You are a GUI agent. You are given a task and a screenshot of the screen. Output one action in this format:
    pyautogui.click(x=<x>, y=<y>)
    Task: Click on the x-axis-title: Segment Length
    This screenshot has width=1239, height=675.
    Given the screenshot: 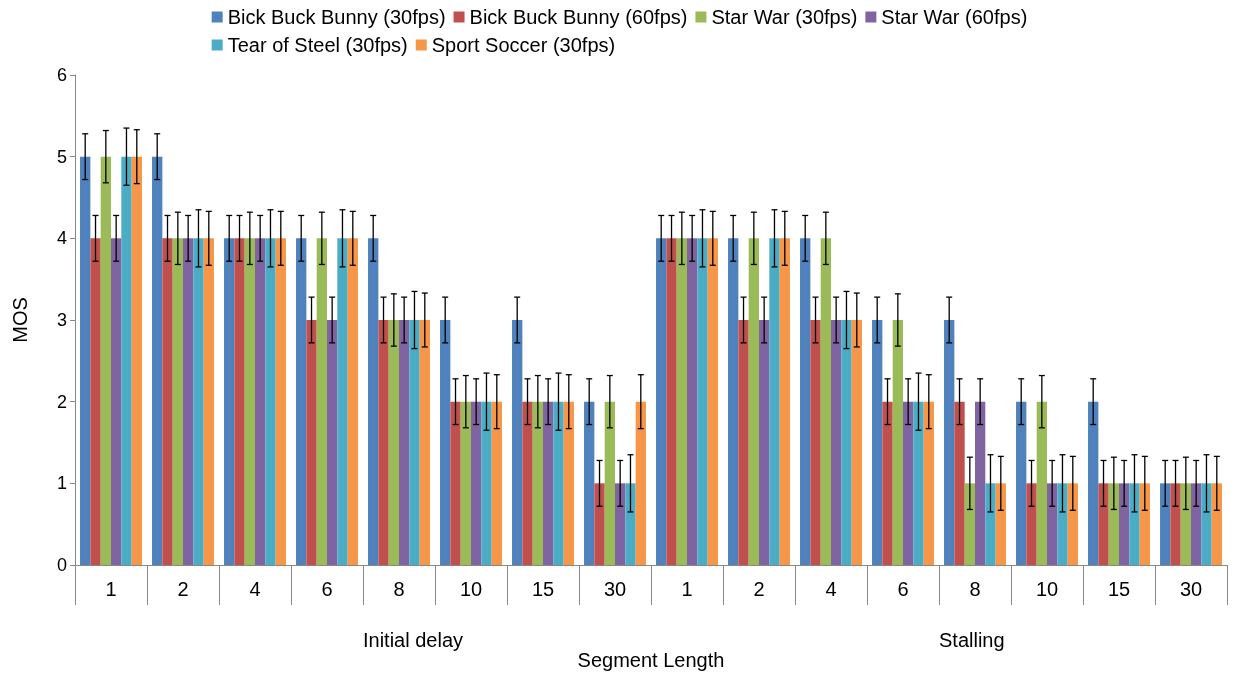 What is the action you would take?
    pyautogui.click(x=651, y=660)
    